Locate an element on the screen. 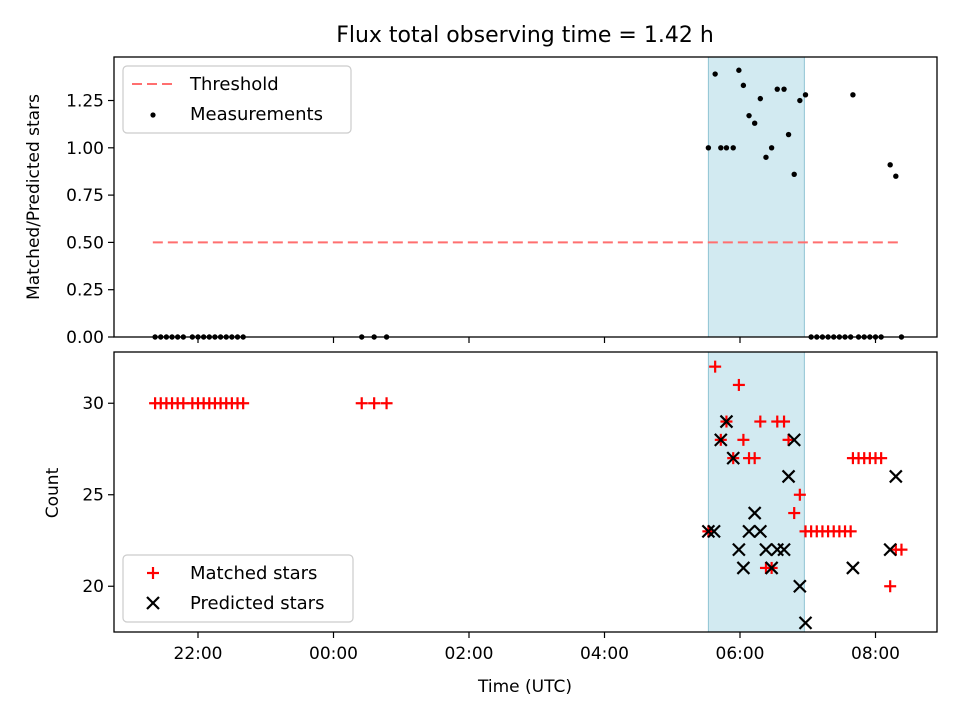  bottom-legend: Matched stars Predicted stars is located at coordinates (238, 588).